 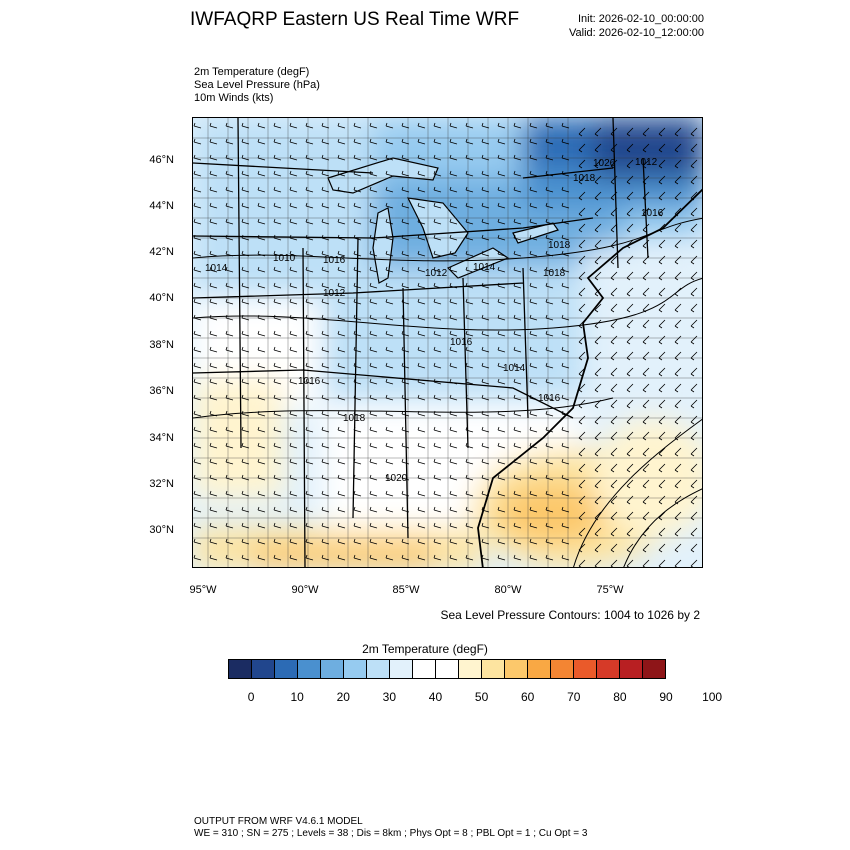 I want to click on colorbar-label: 90, so click(x=666, y=697).